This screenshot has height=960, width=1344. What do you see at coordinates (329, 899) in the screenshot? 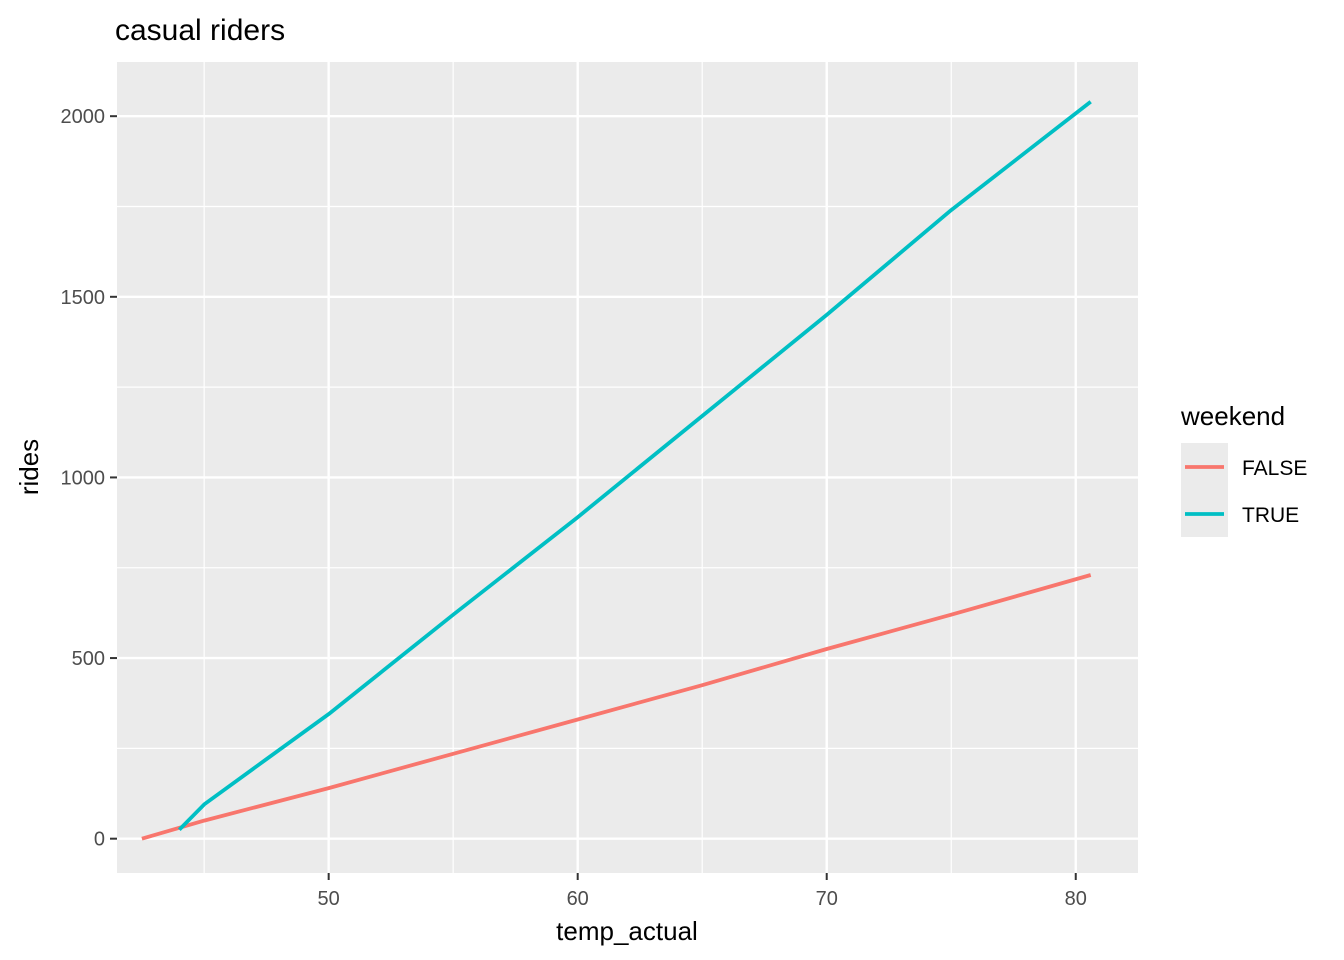
I see `x-tick-label: 50` at bounding box center [329, 899].